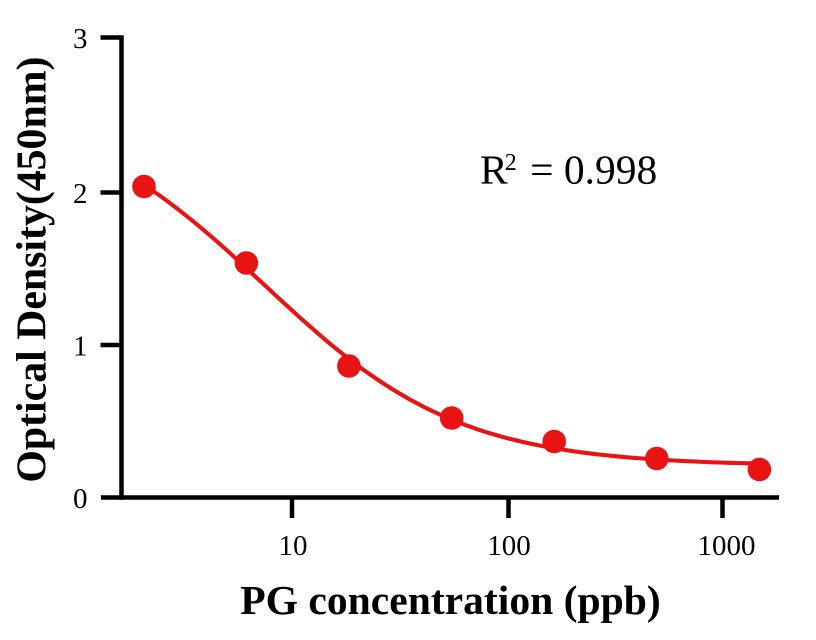  I want to click on svg-text: 0, so click(80, 499).